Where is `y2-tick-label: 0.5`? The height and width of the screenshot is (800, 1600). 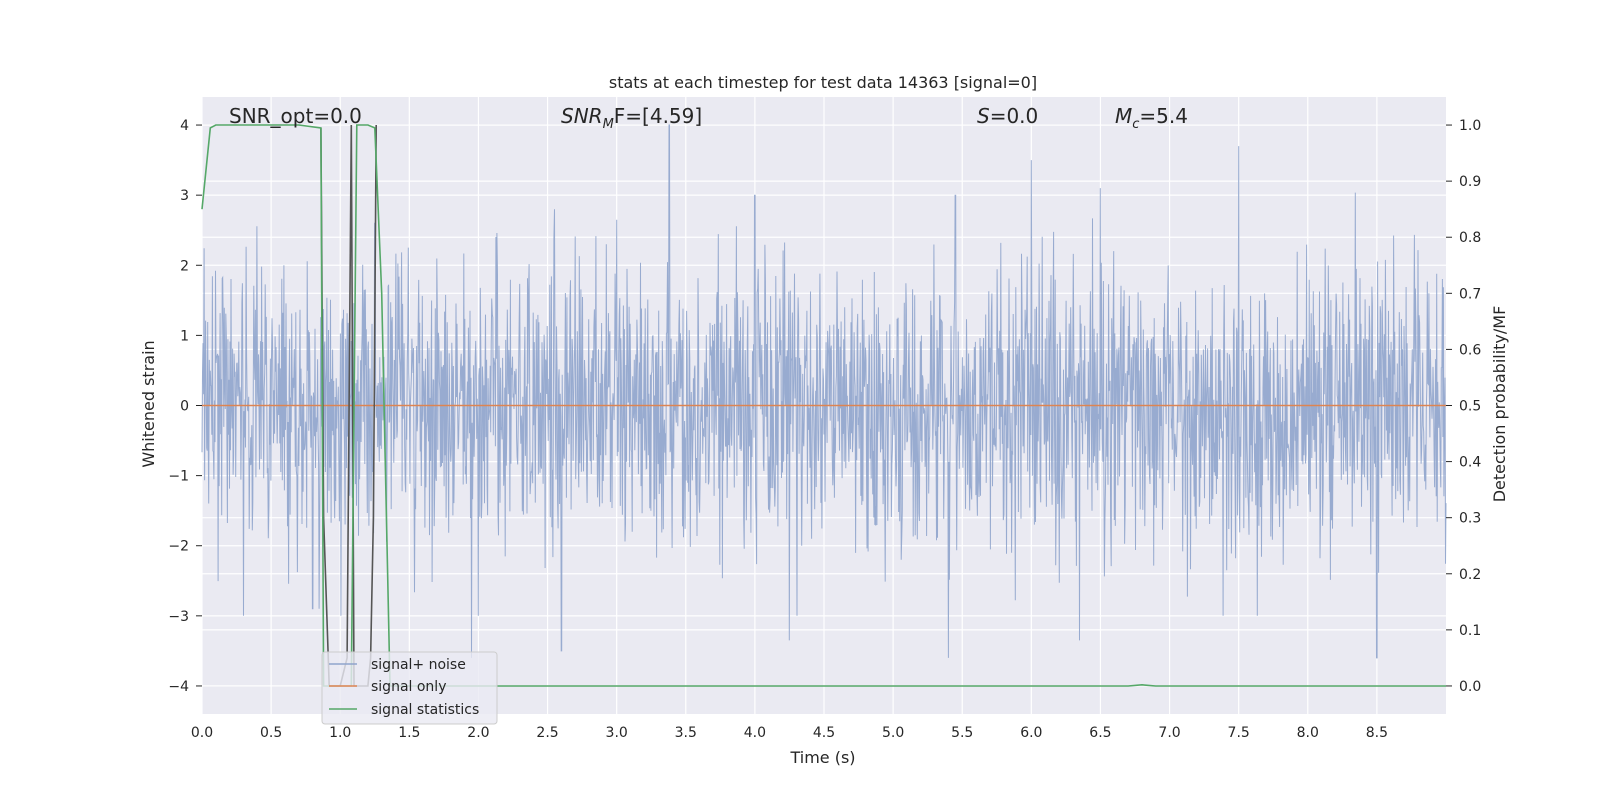 y2-tick-label: 0.5 is located at coordinates (1470, 407).